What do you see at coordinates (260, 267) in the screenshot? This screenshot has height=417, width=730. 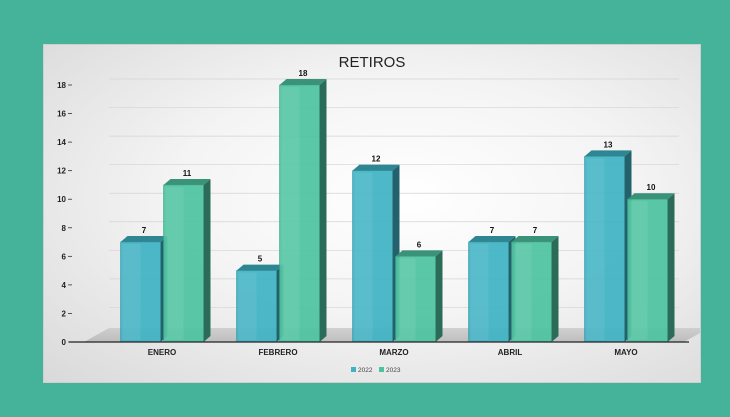 I see `bar-top-2022-febrero` at bounding box center [260, 267].